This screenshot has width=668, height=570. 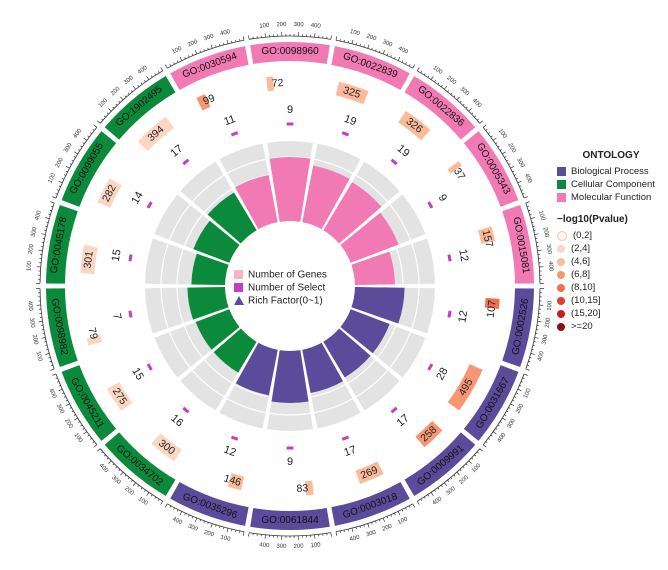 What do you see at coordinates (350, 451) in the screenshot?
I see `select-label: 17` at bounding box center [350, 451].